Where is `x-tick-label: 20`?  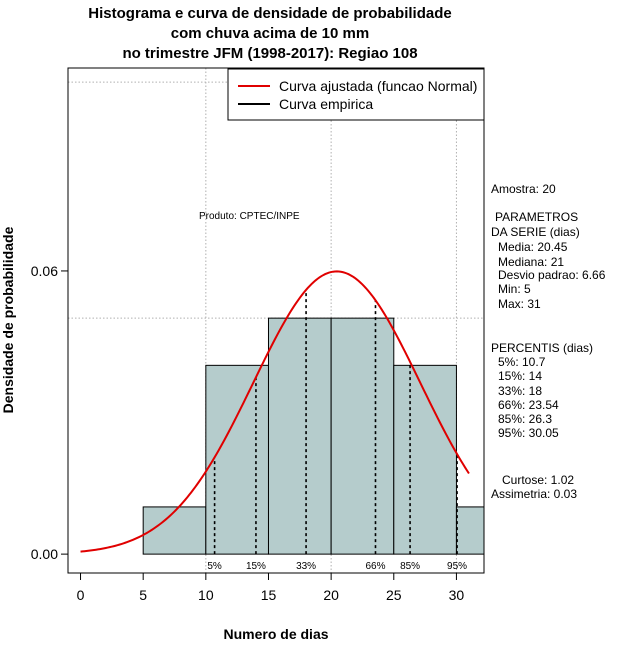
x-tick-label: 20 is located at coordinates (331, 595).